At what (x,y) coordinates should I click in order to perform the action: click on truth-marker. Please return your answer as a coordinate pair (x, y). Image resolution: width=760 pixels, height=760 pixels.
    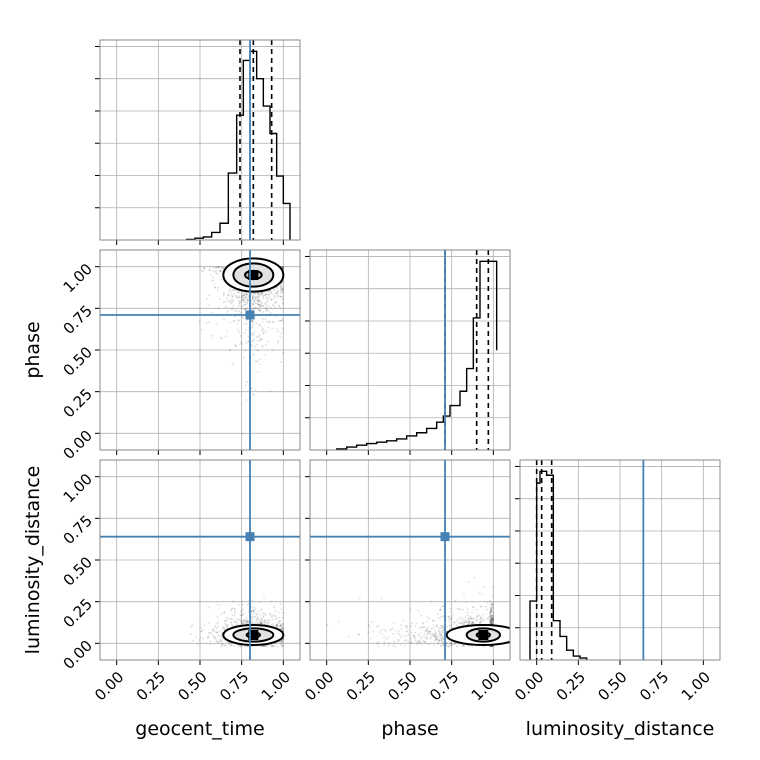
    Looking at the image, I should click on (250, 315).